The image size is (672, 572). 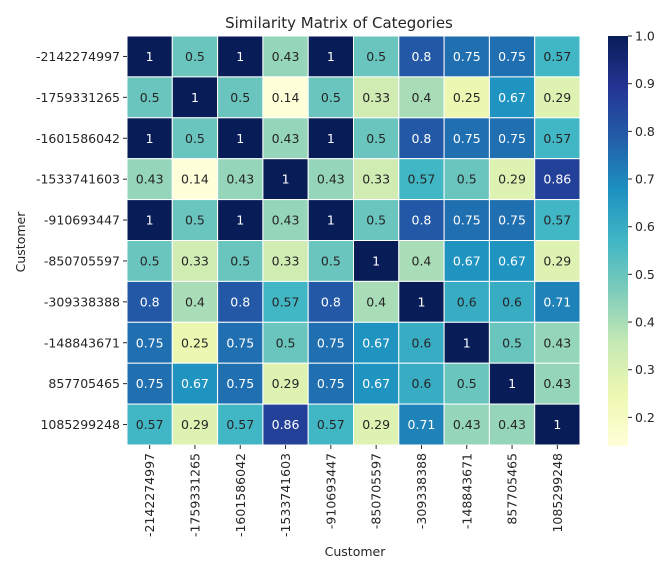 What do you see at coordinates (82, 342) in the screenshot?
I see `y-tick-label: -148843671` at bounding box center [82, 342].